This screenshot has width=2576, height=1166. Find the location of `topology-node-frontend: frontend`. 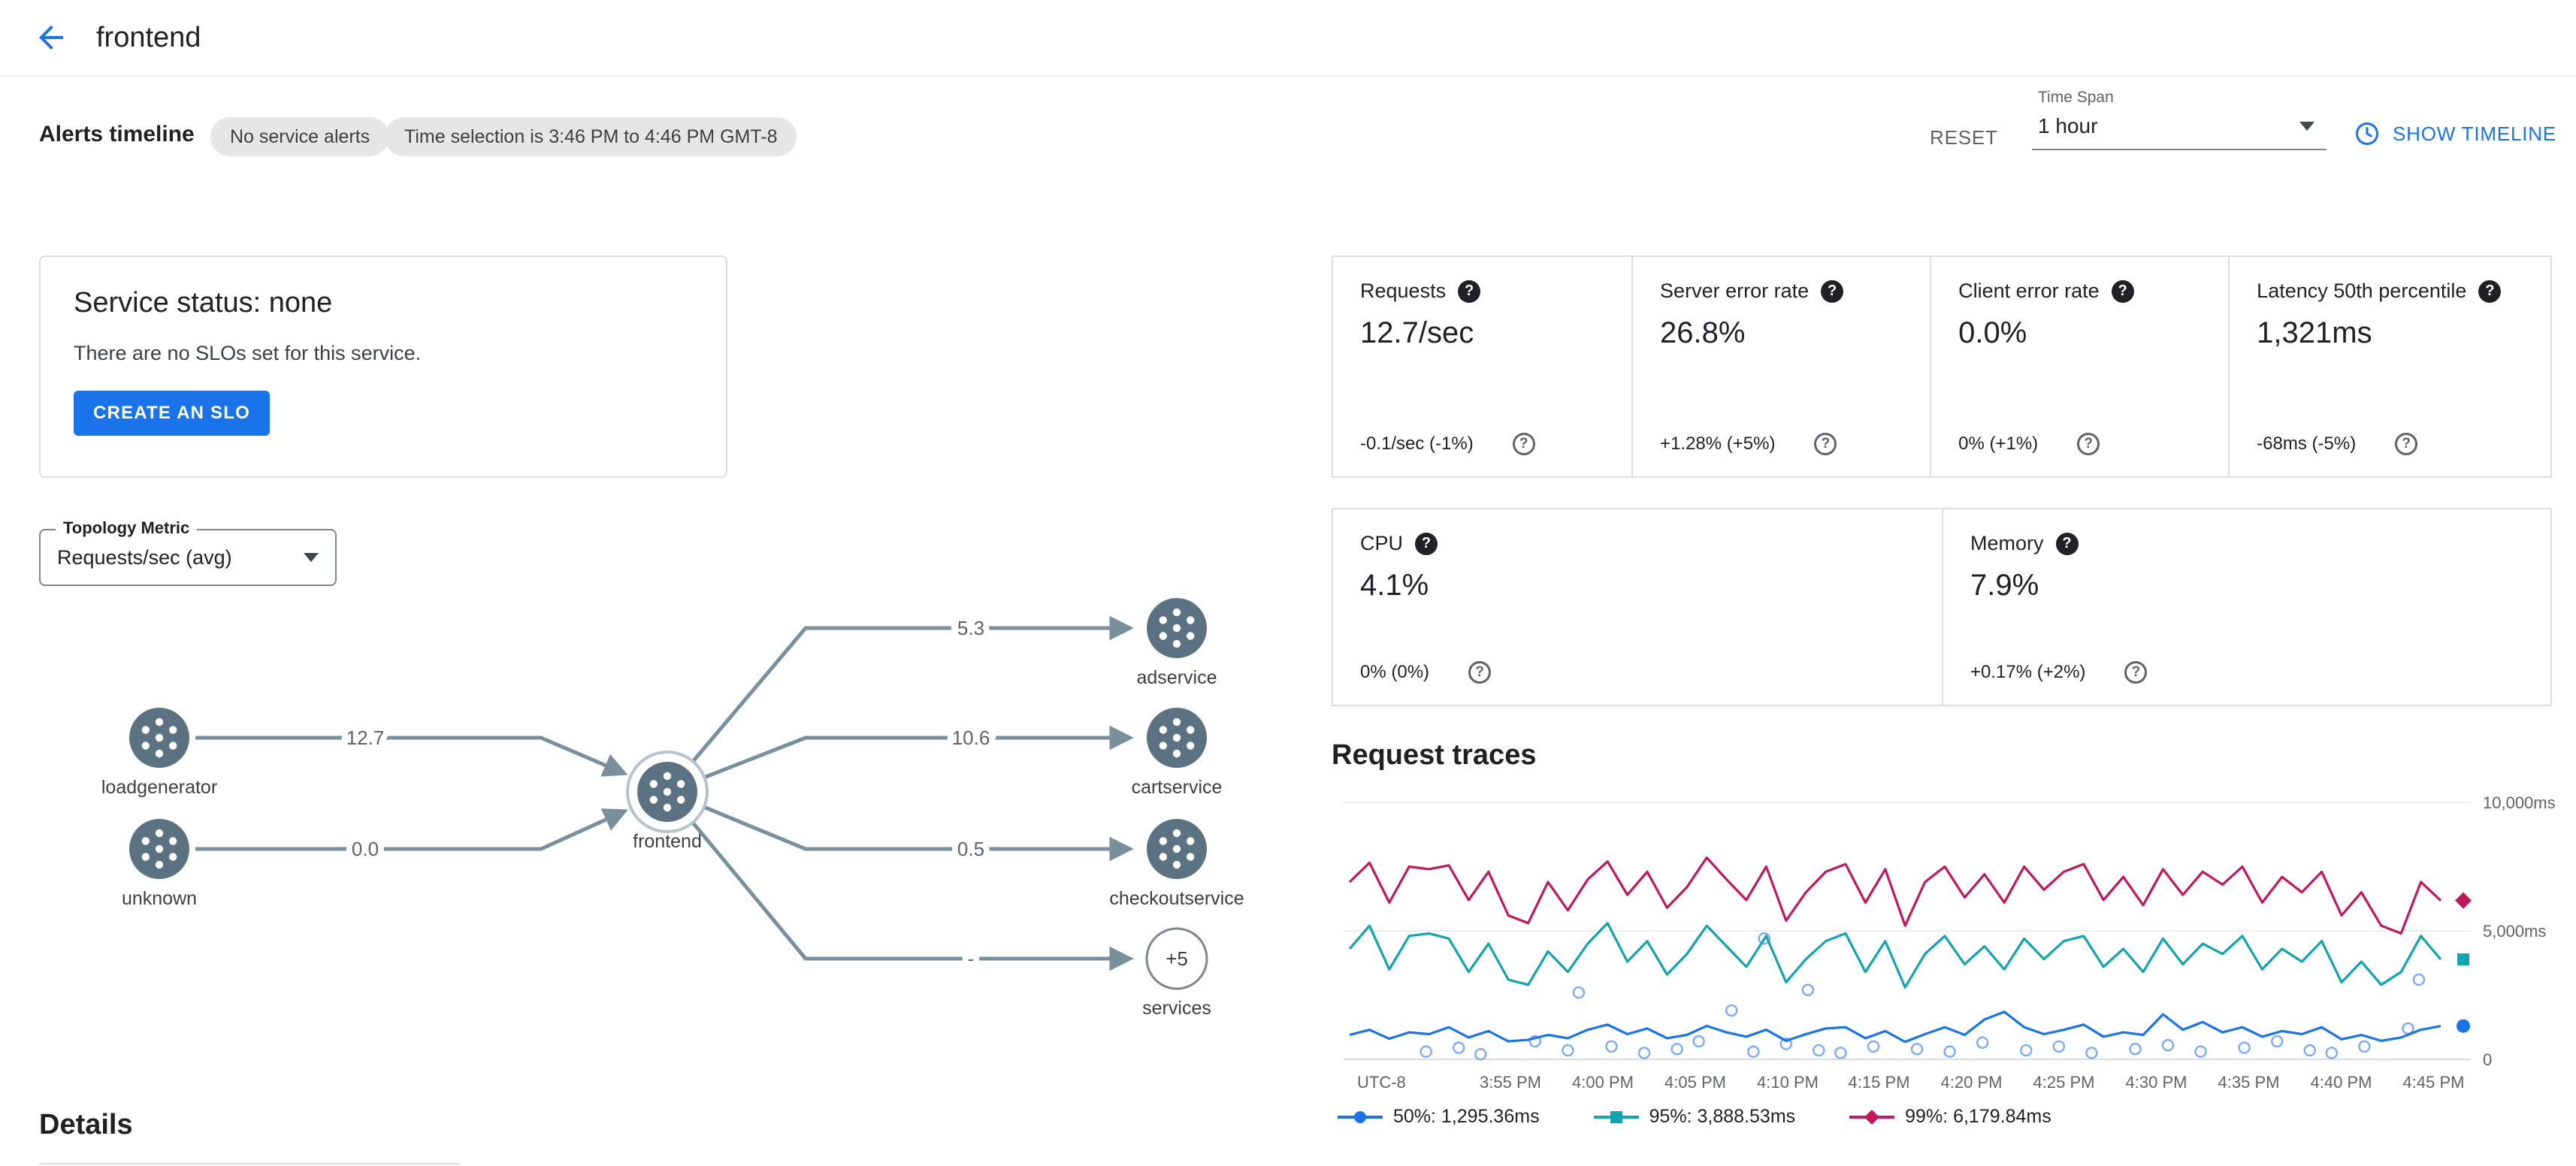

topology-node-frontend: frontend is located at coordinates (667, 801).